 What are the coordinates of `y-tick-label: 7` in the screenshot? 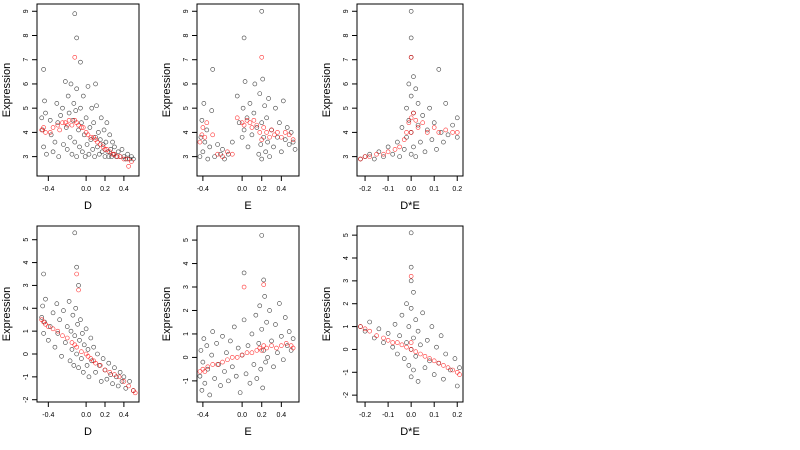 It's located at (186, 60).